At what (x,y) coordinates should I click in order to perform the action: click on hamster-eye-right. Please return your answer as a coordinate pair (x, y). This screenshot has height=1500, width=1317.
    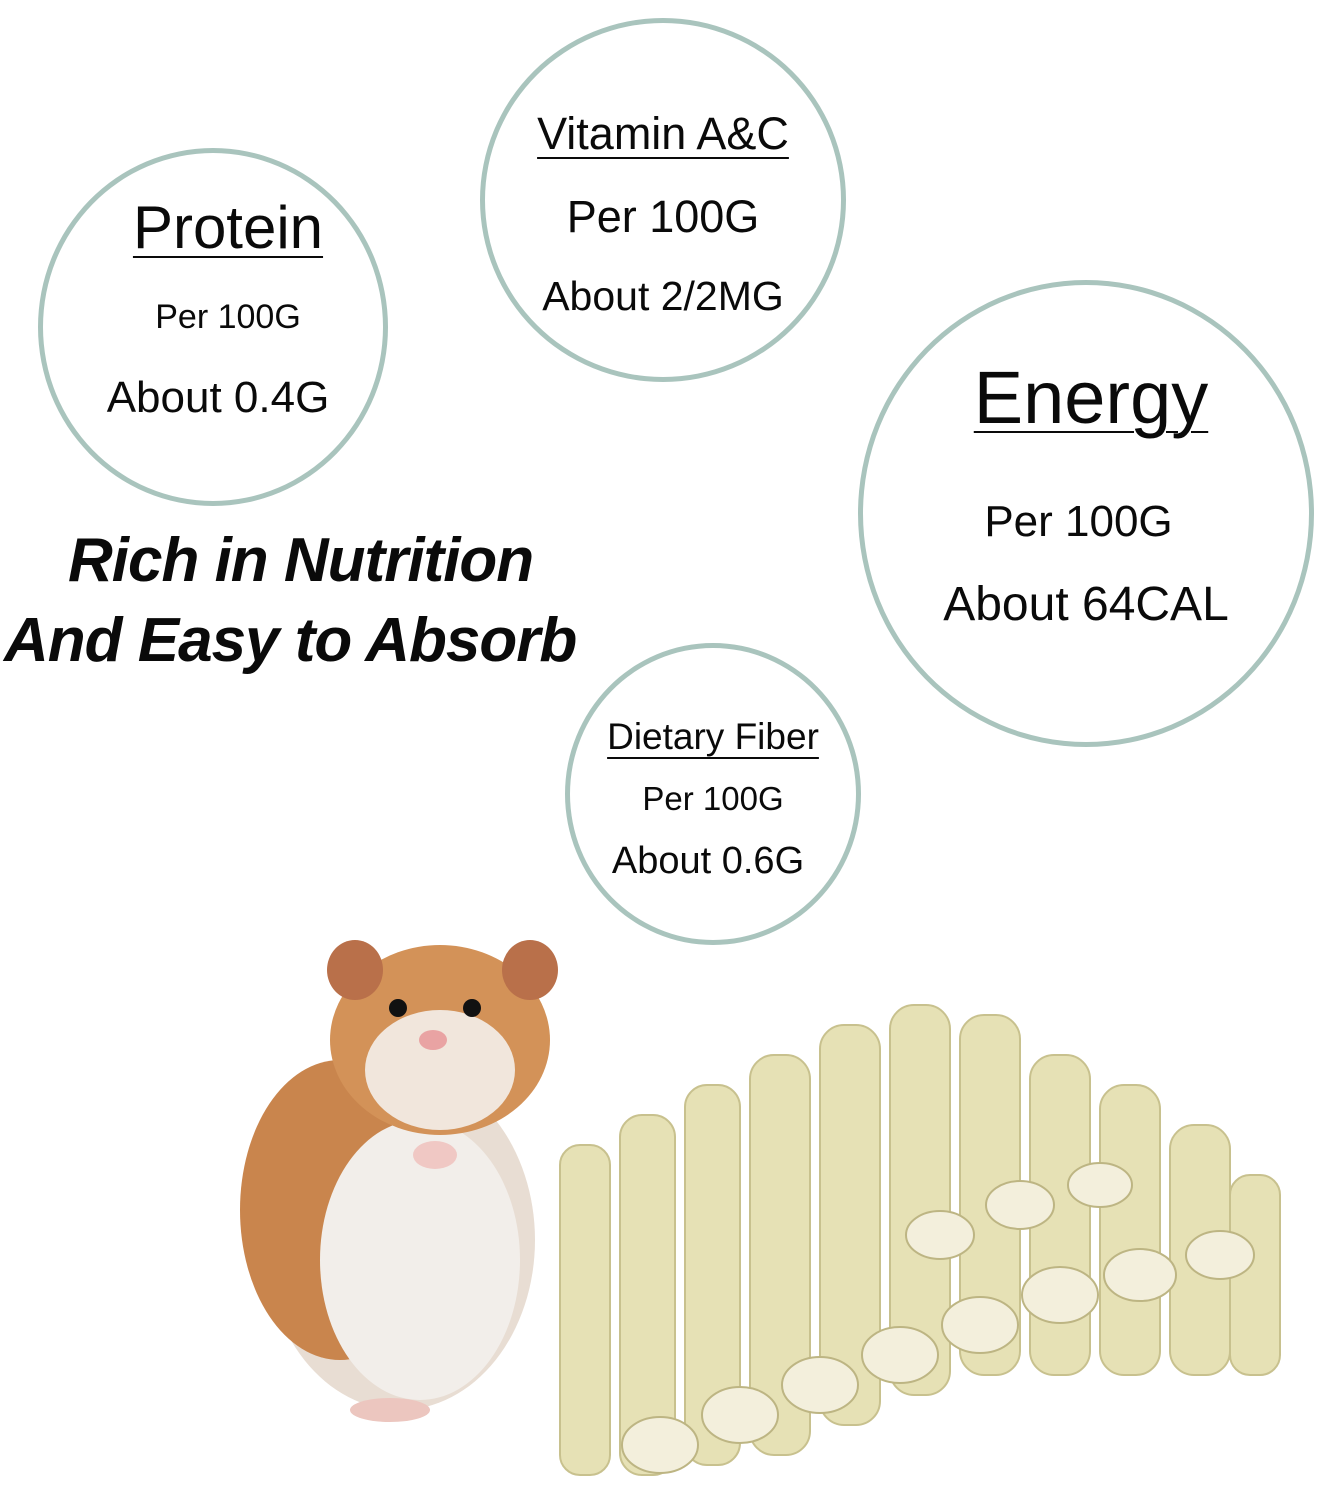
    Looking at the image, I should click on (472, 1008).